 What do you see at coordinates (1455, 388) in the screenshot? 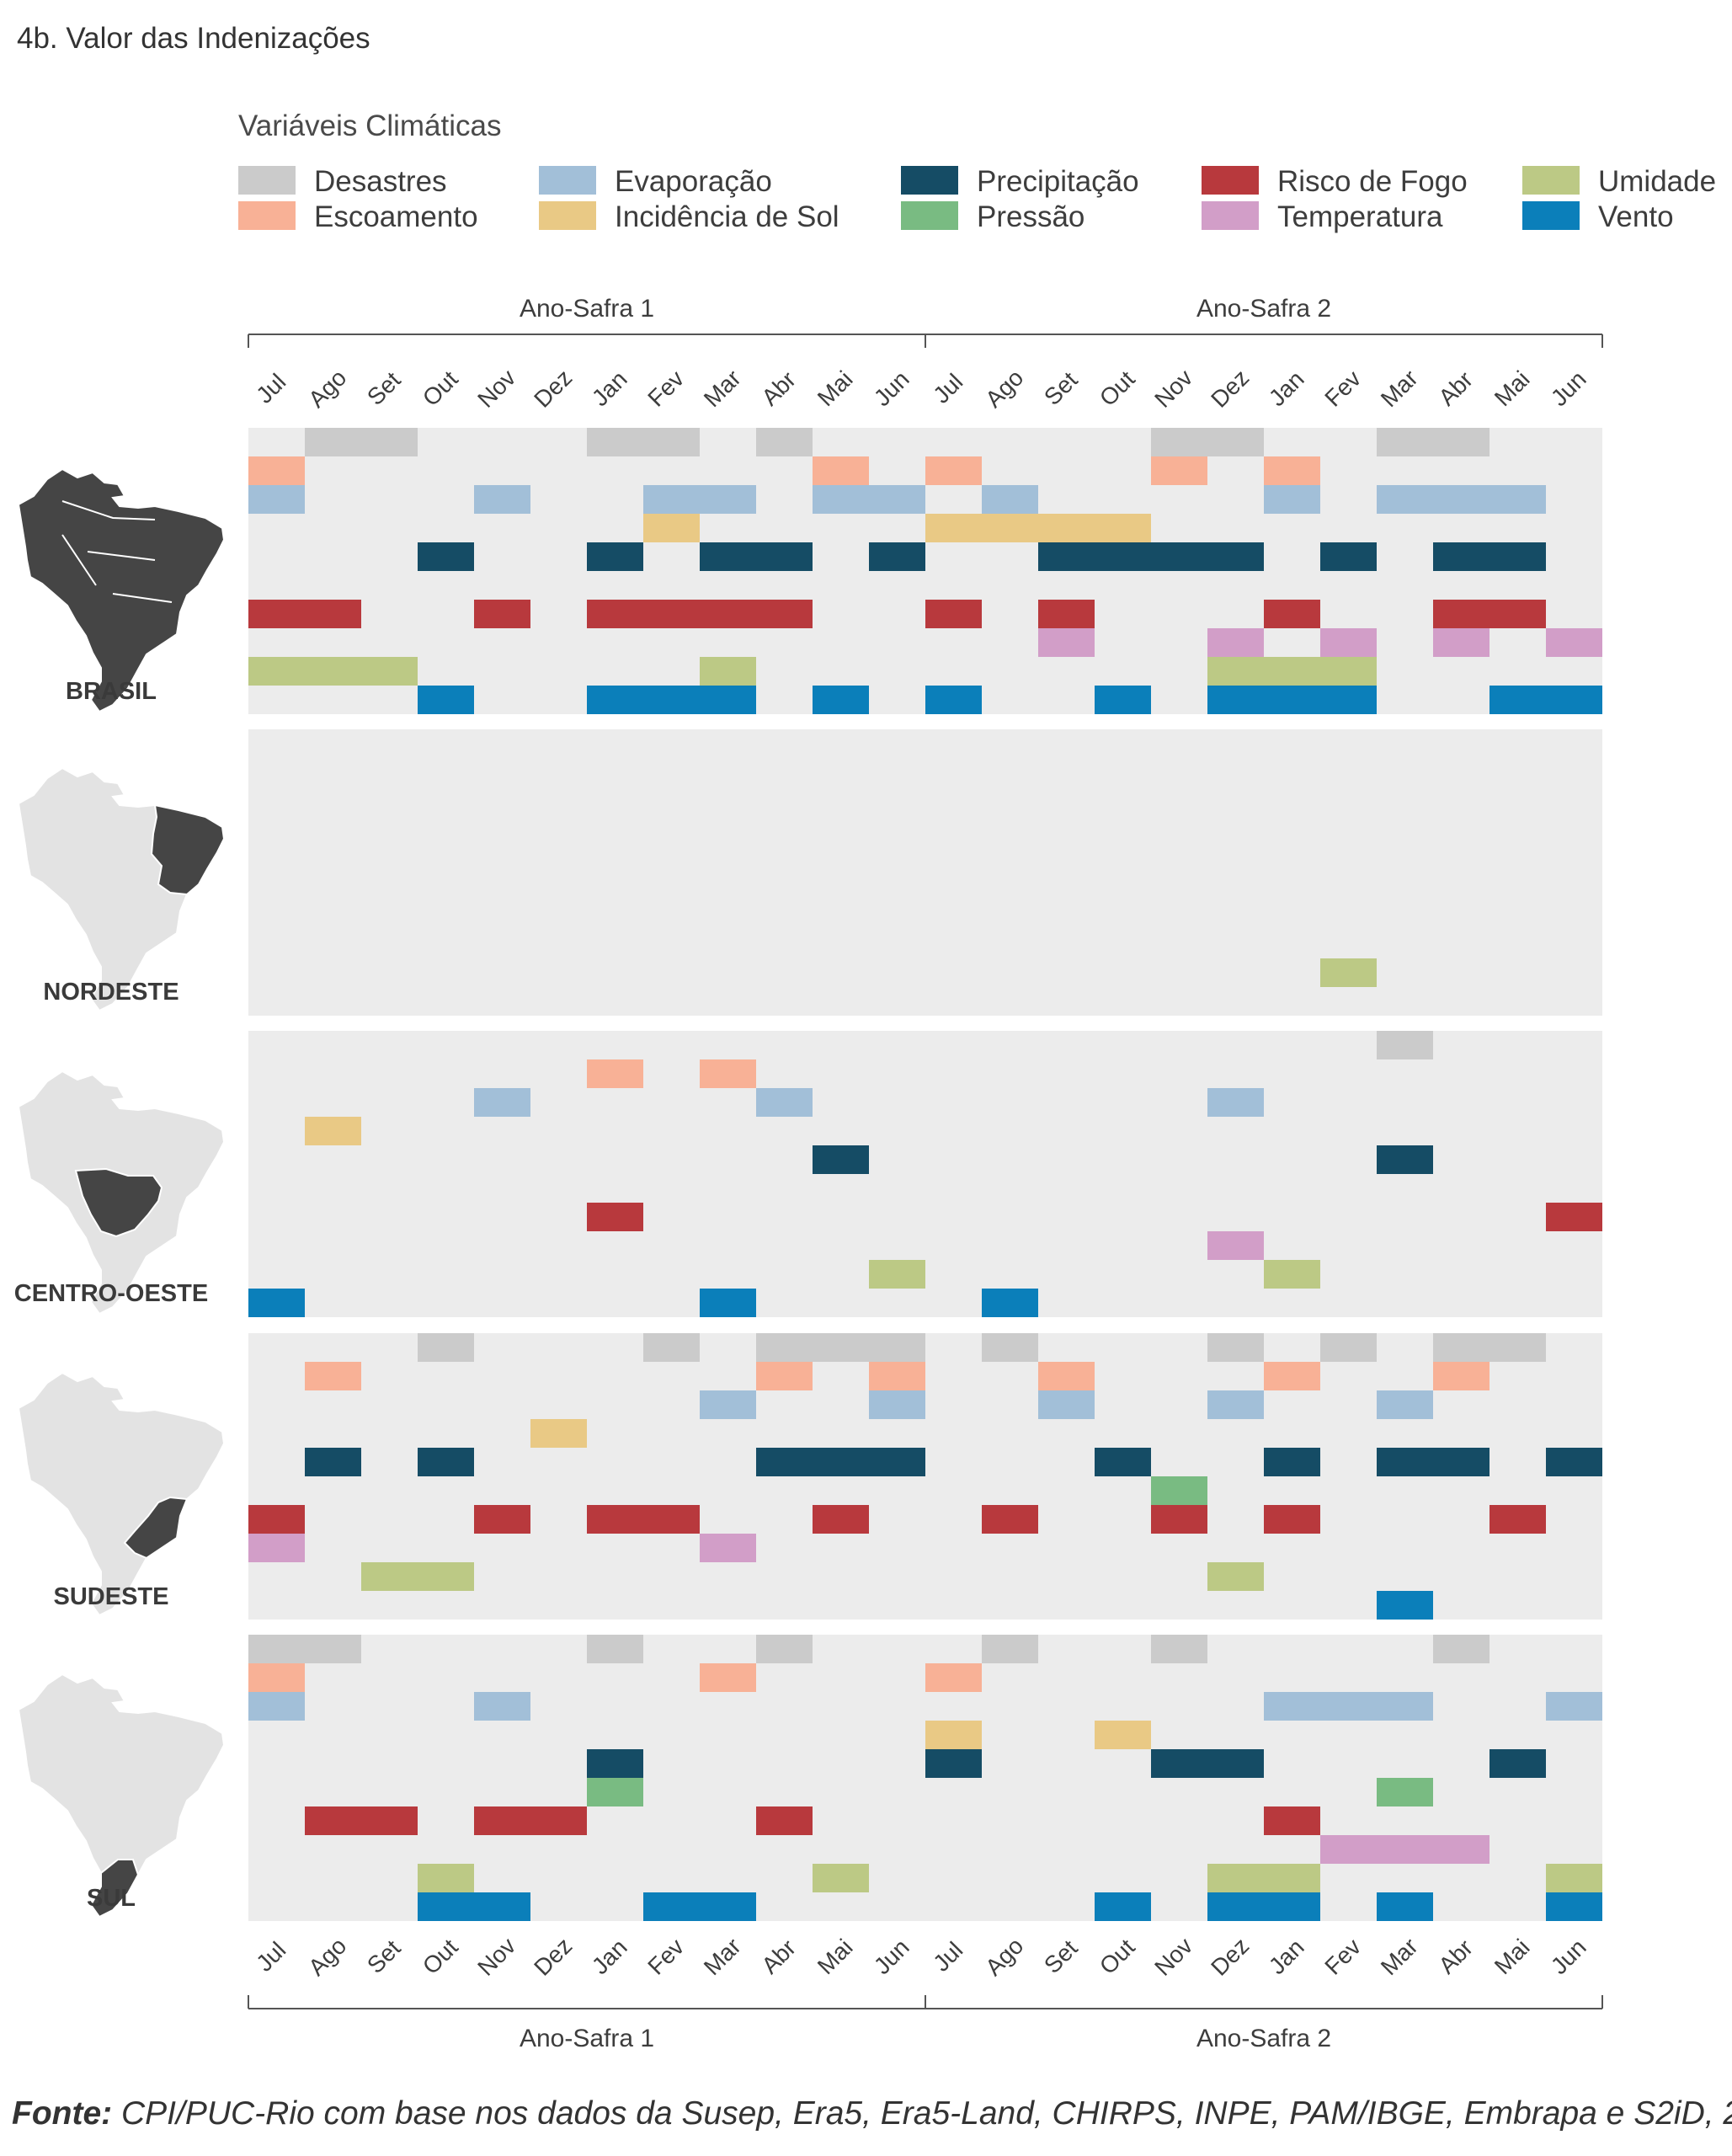
I see `month-tick-label: Abr` at bounding box center [1455, 388].